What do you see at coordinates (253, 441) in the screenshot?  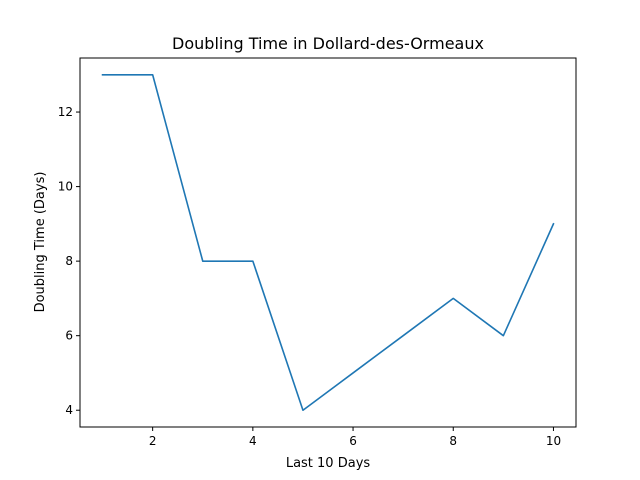 I see `x-tick-label: 4` at bounding box center [253, 441].